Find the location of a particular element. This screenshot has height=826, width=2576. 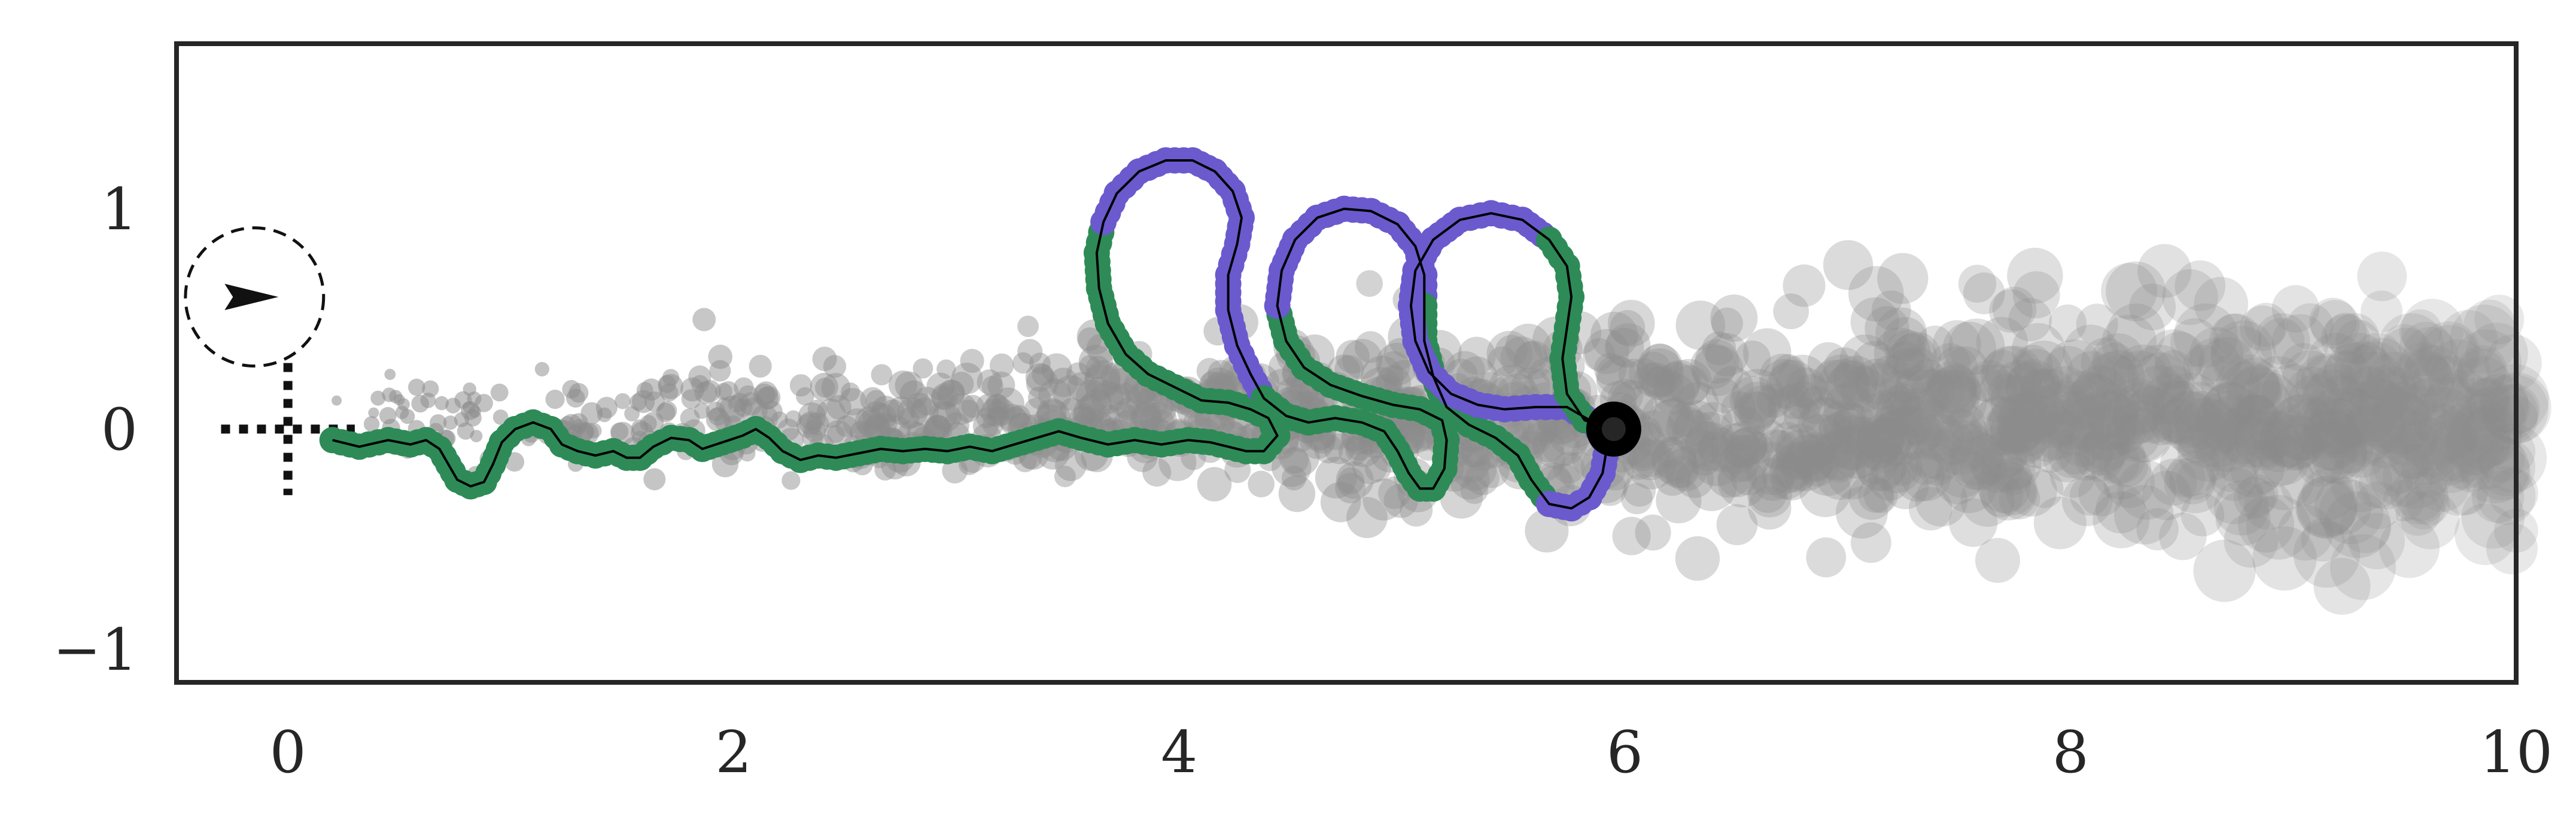

end-point-marker is located at coordinates (1614, 429).